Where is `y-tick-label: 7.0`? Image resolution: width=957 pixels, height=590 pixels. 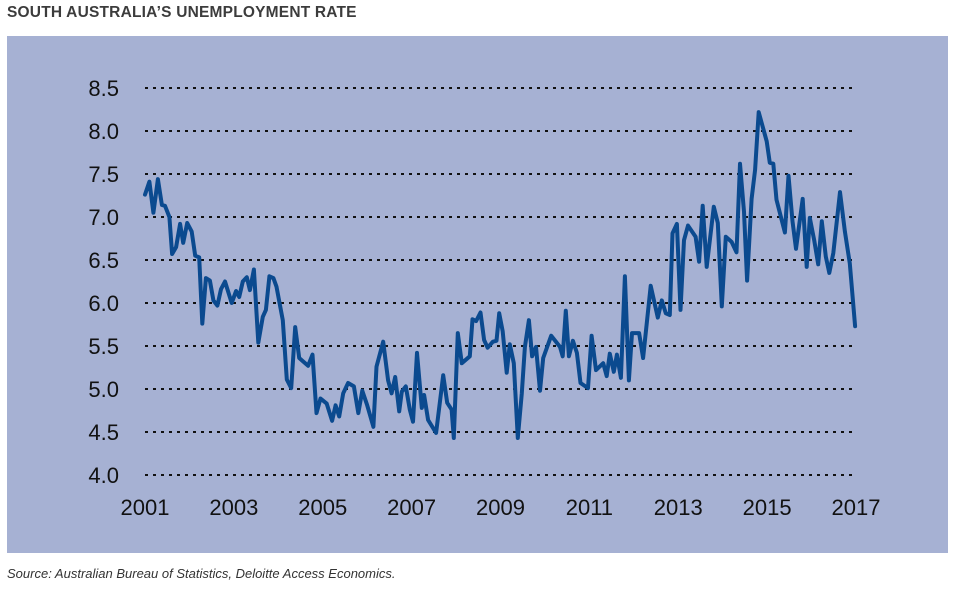
y-tick-label: 7.0 is located at coordinates (103, 217).